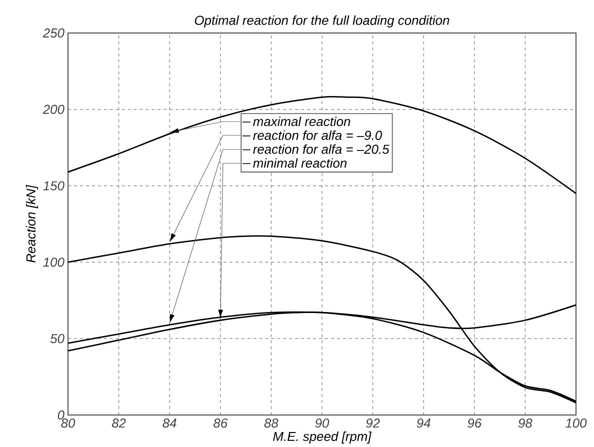 This screenshot has height=447, width=594. Describe the element at coordinates (322, 21) in the screenshot. I see `chart-title: Optimal reaction for the full loading condition` at that location.